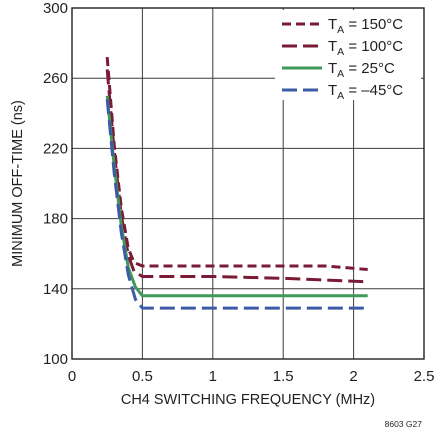  I want to click on x-tick-label-4: 2, so click(353, 376).